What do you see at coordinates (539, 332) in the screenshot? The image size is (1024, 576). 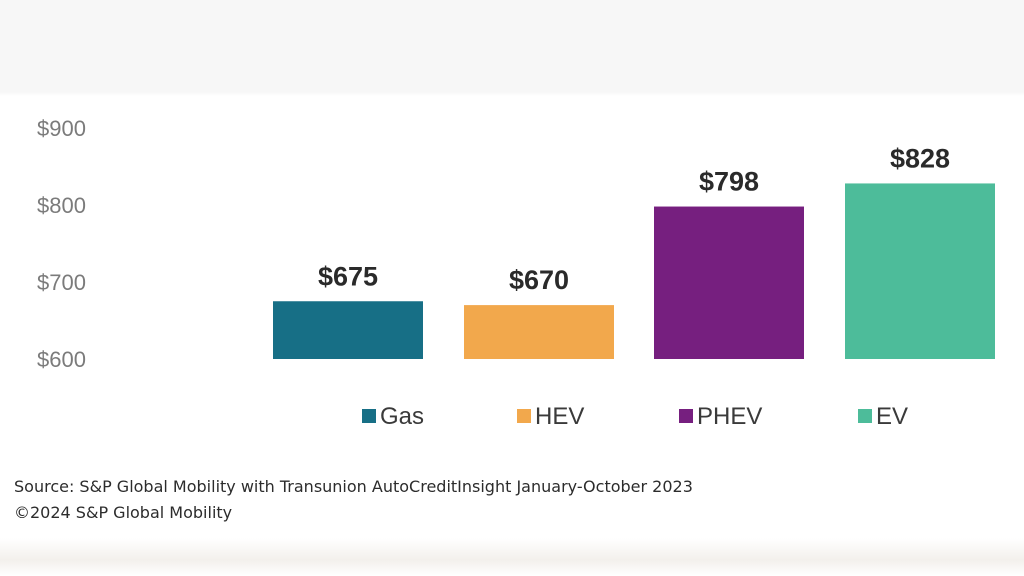 I see `bar-hev` at bounding box center [539, 332].